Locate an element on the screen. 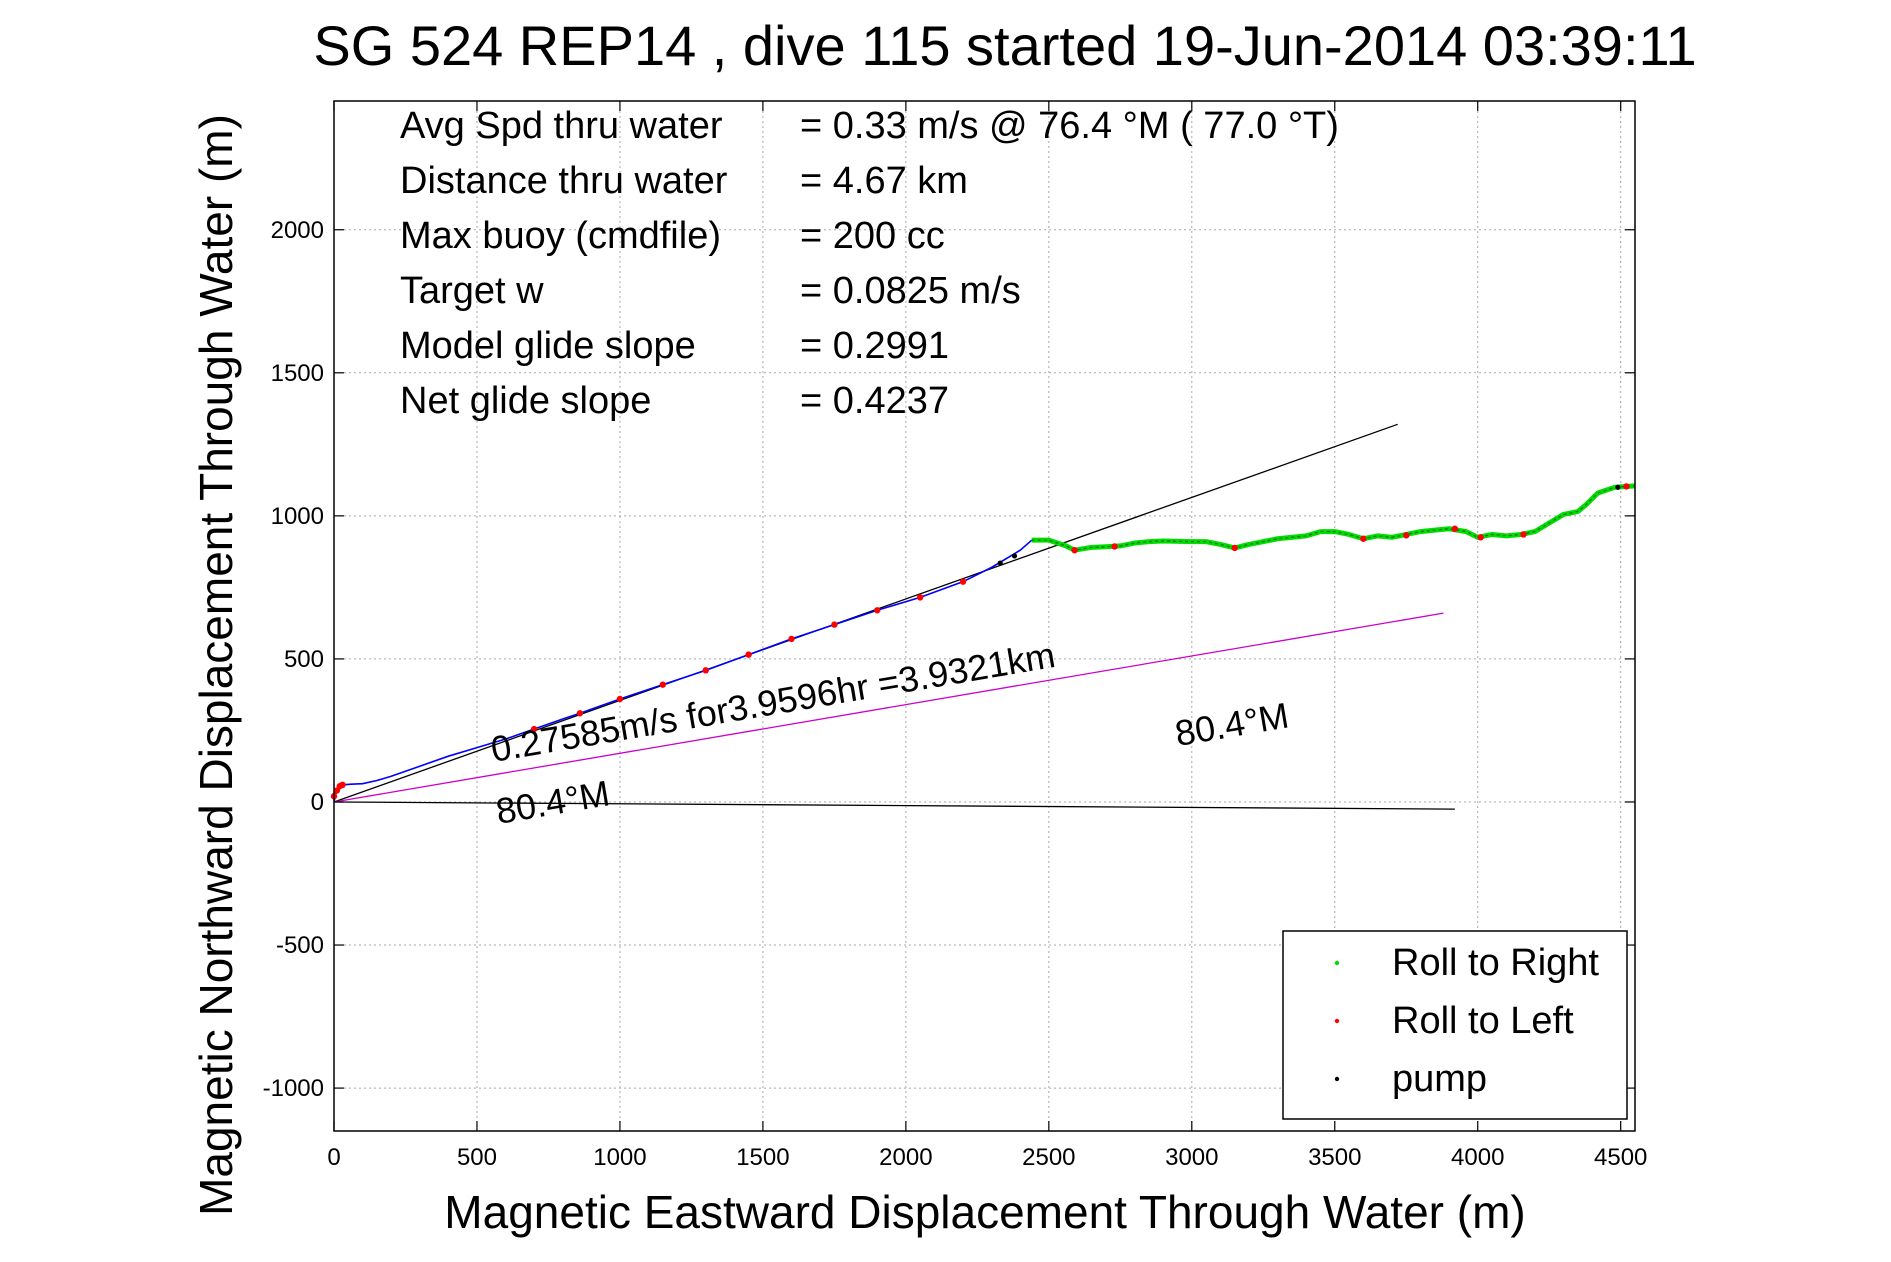  x-tick-label: 3000 is located at coordinates (1191, 1157).